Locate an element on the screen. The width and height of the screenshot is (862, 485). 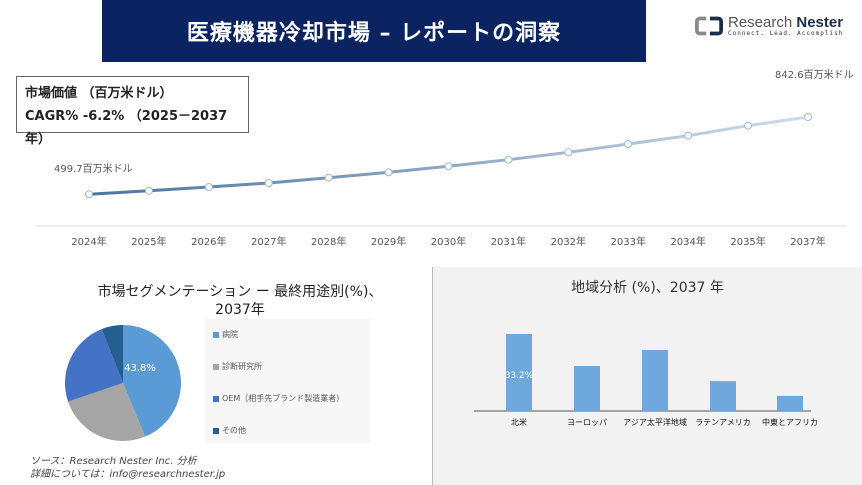
market-info-box: 市場価値 （百万米ドル） CAGR% -6.2% （2025－2037年） is located at coordinates (132, 111).